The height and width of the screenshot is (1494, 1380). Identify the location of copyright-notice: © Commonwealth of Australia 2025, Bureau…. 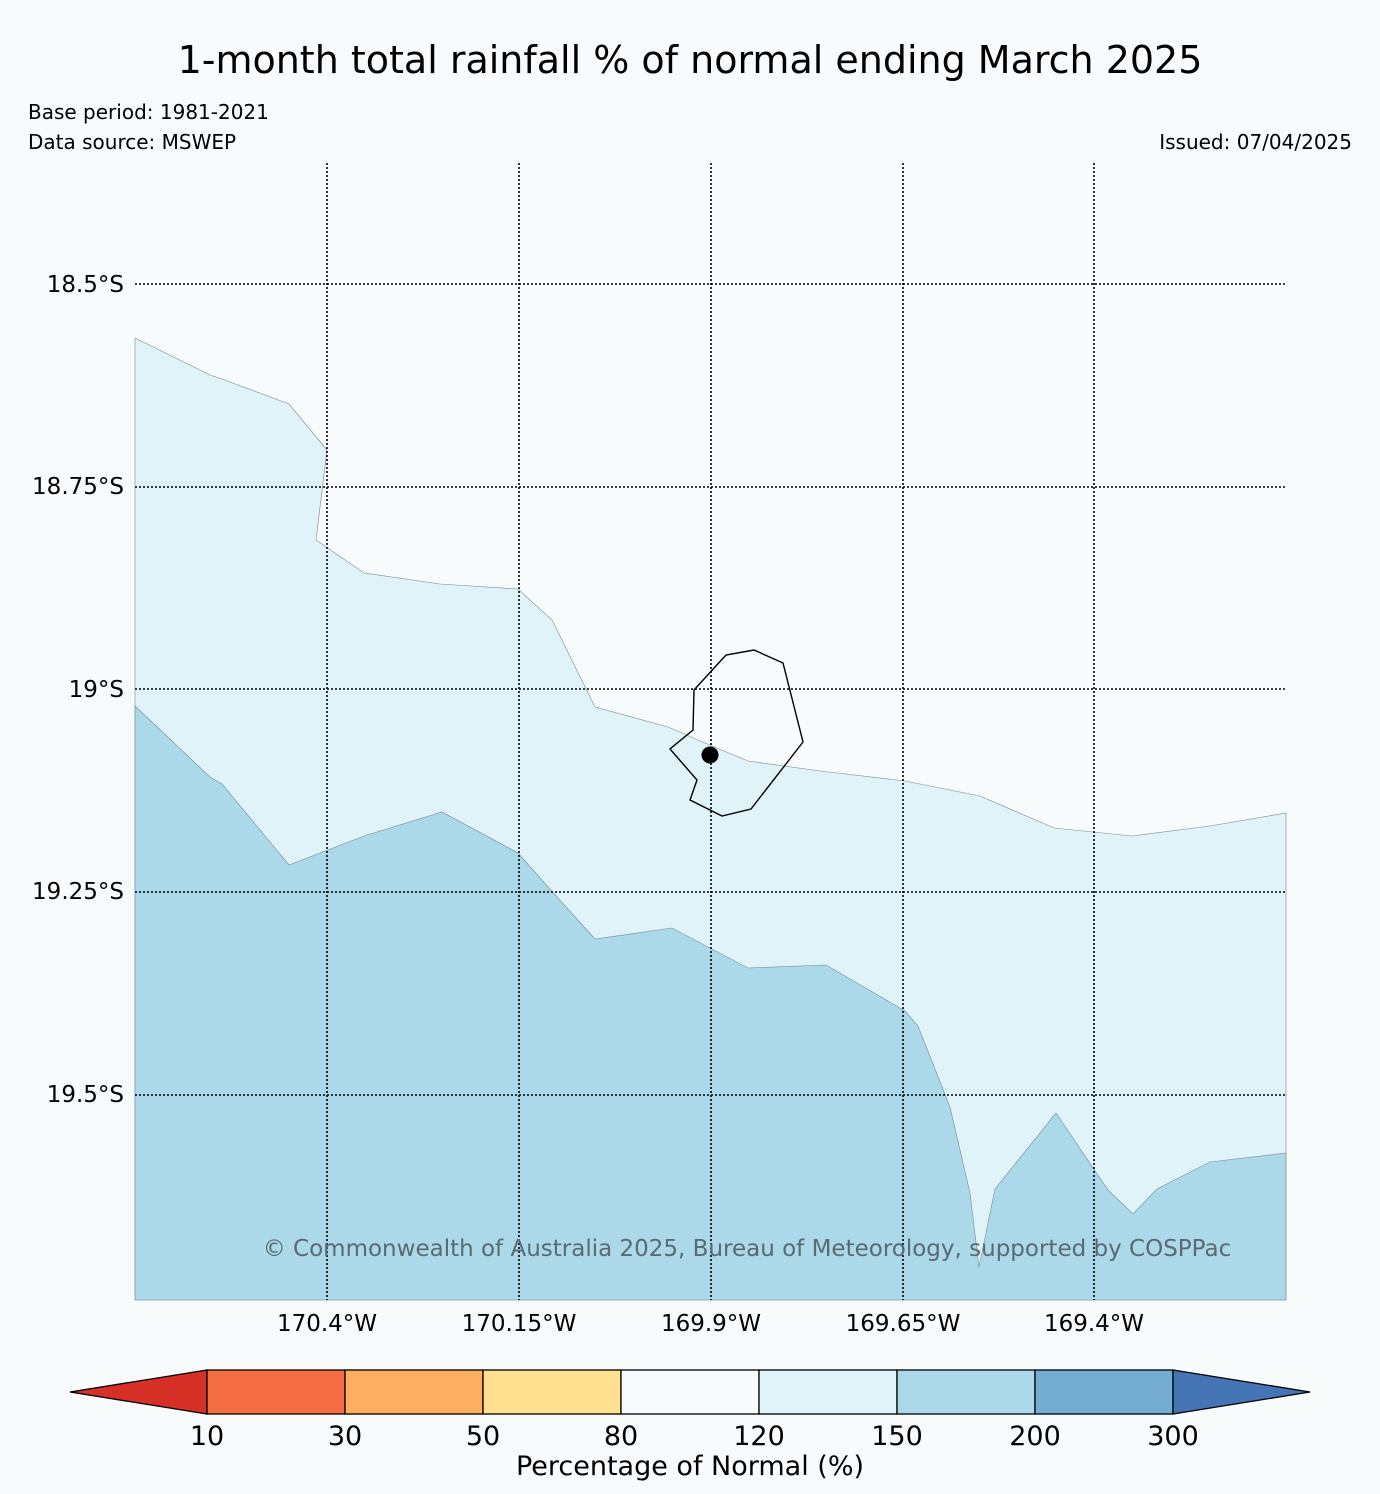
(747, 1249).